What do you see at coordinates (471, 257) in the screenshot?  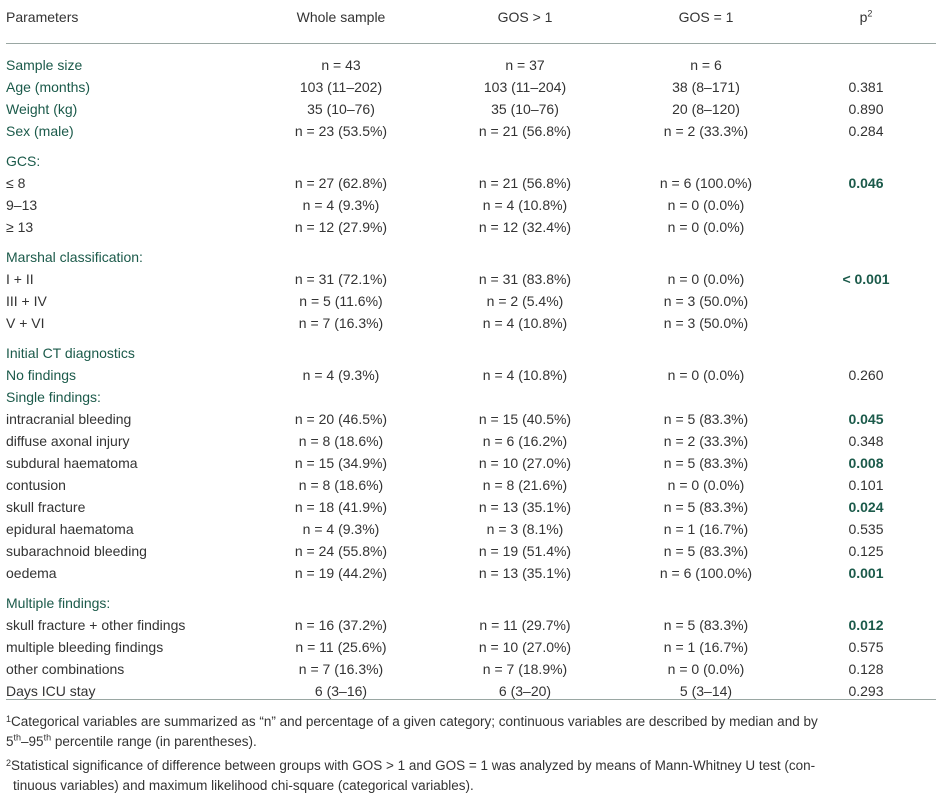 I see `section-heading-row: Marshal classification:` at bounding box center [471, 257].